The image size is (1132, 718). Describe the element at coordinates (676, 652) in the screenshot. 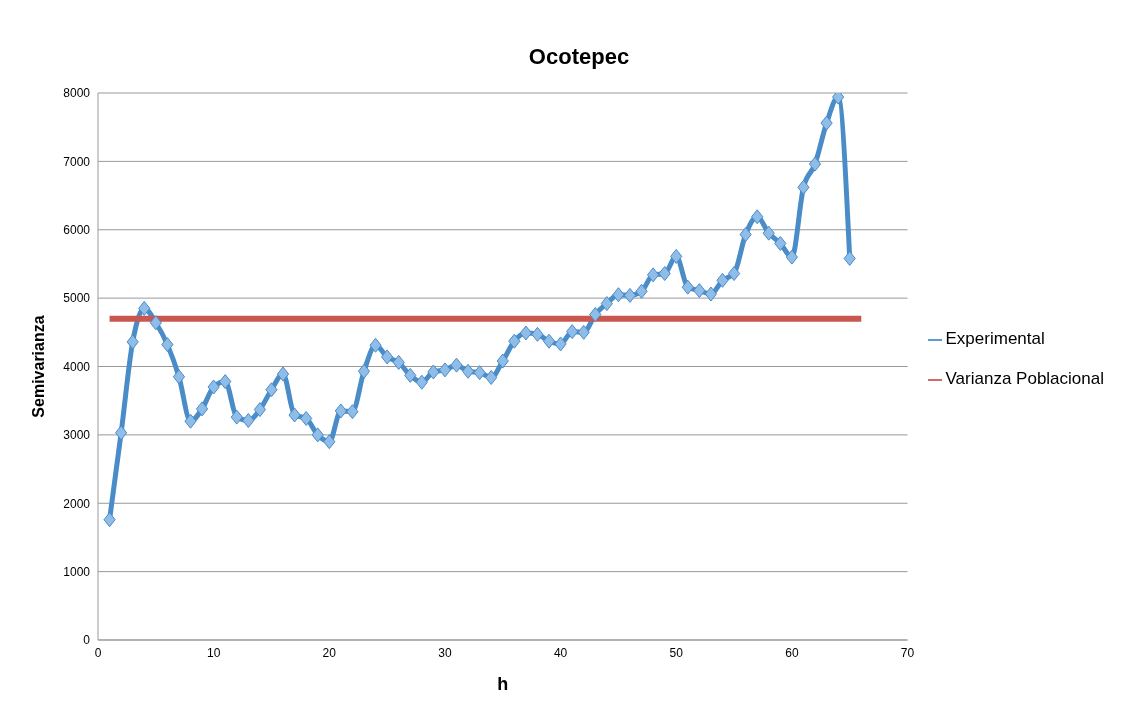

I see `x-tick-label: 50` at that location.